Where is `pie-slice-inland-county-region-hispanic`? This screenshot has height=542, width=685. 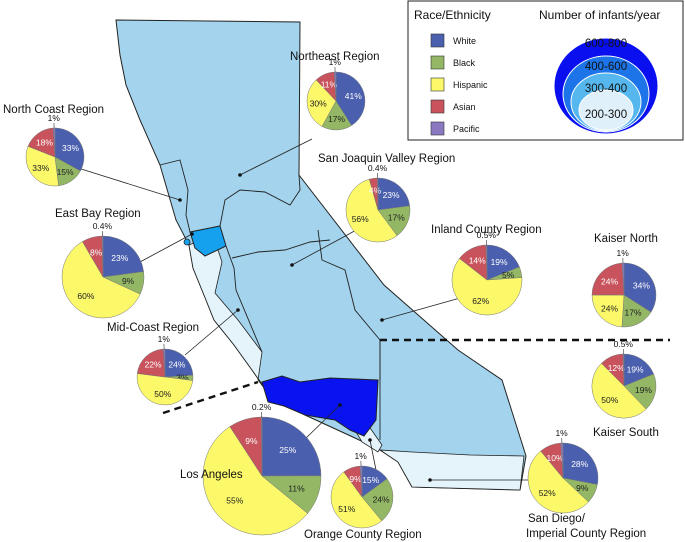 pie-slice-inland-county-region-hispanic is located at coordinates (487, 287).